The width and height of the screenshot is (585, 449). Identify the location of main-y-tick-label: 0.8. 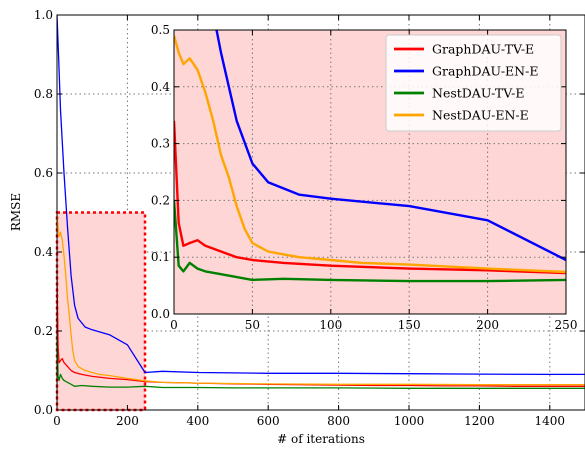
(43, 94).